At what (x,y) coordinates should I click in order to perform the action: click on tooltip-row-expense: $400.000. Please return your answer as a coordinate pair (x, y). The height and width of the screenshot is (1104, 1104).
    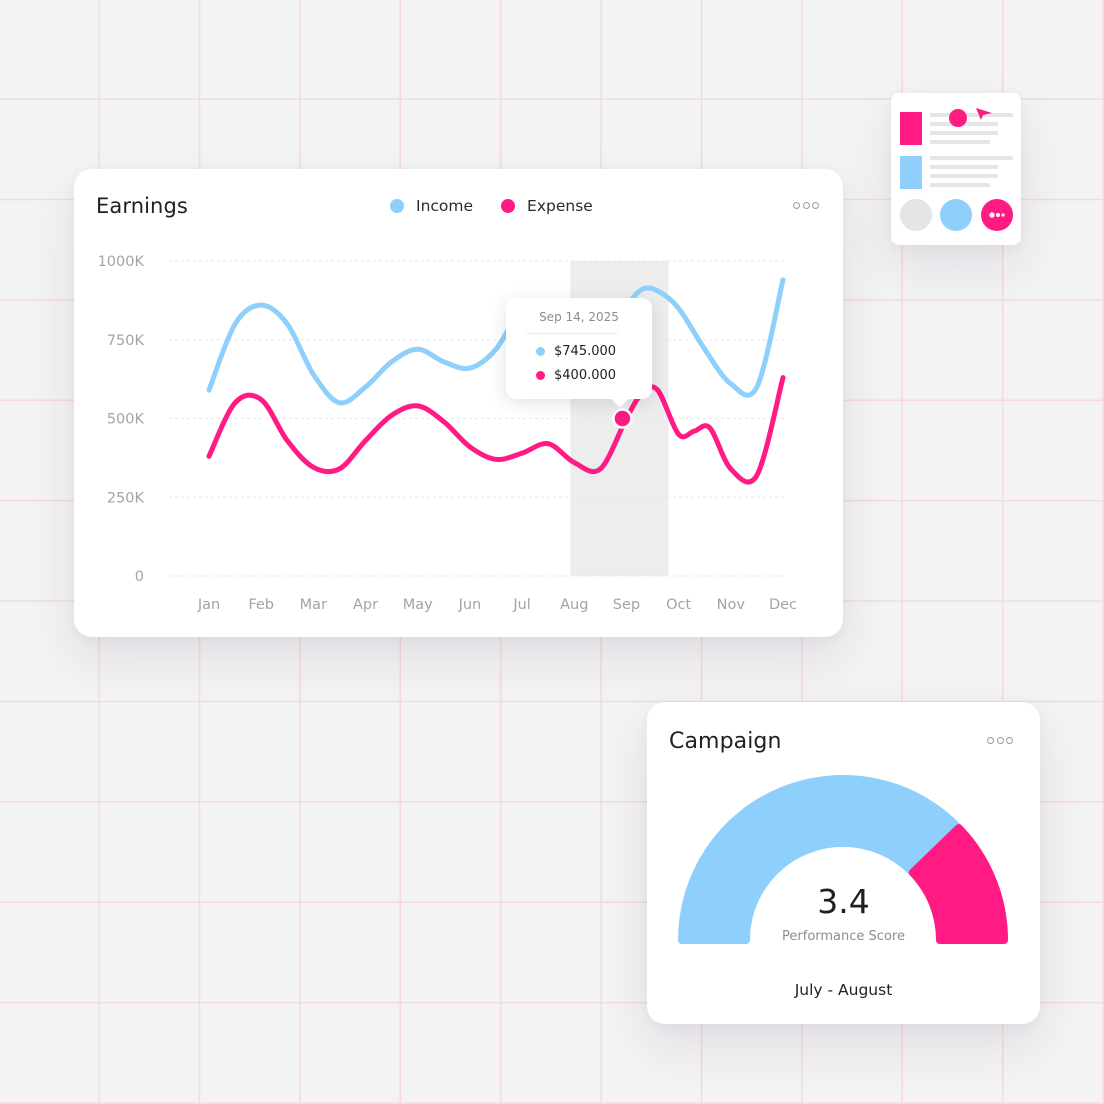
    Looking at the image, I should click on (576, 375).